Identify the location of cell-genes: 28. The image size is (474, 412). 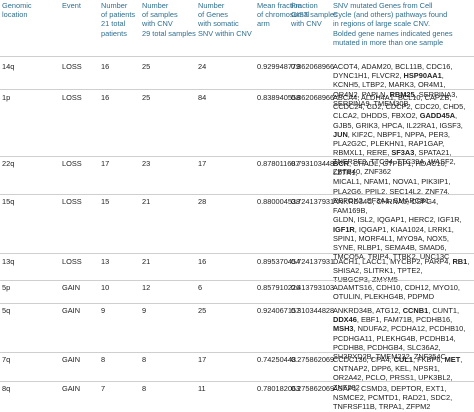
(202, 201).